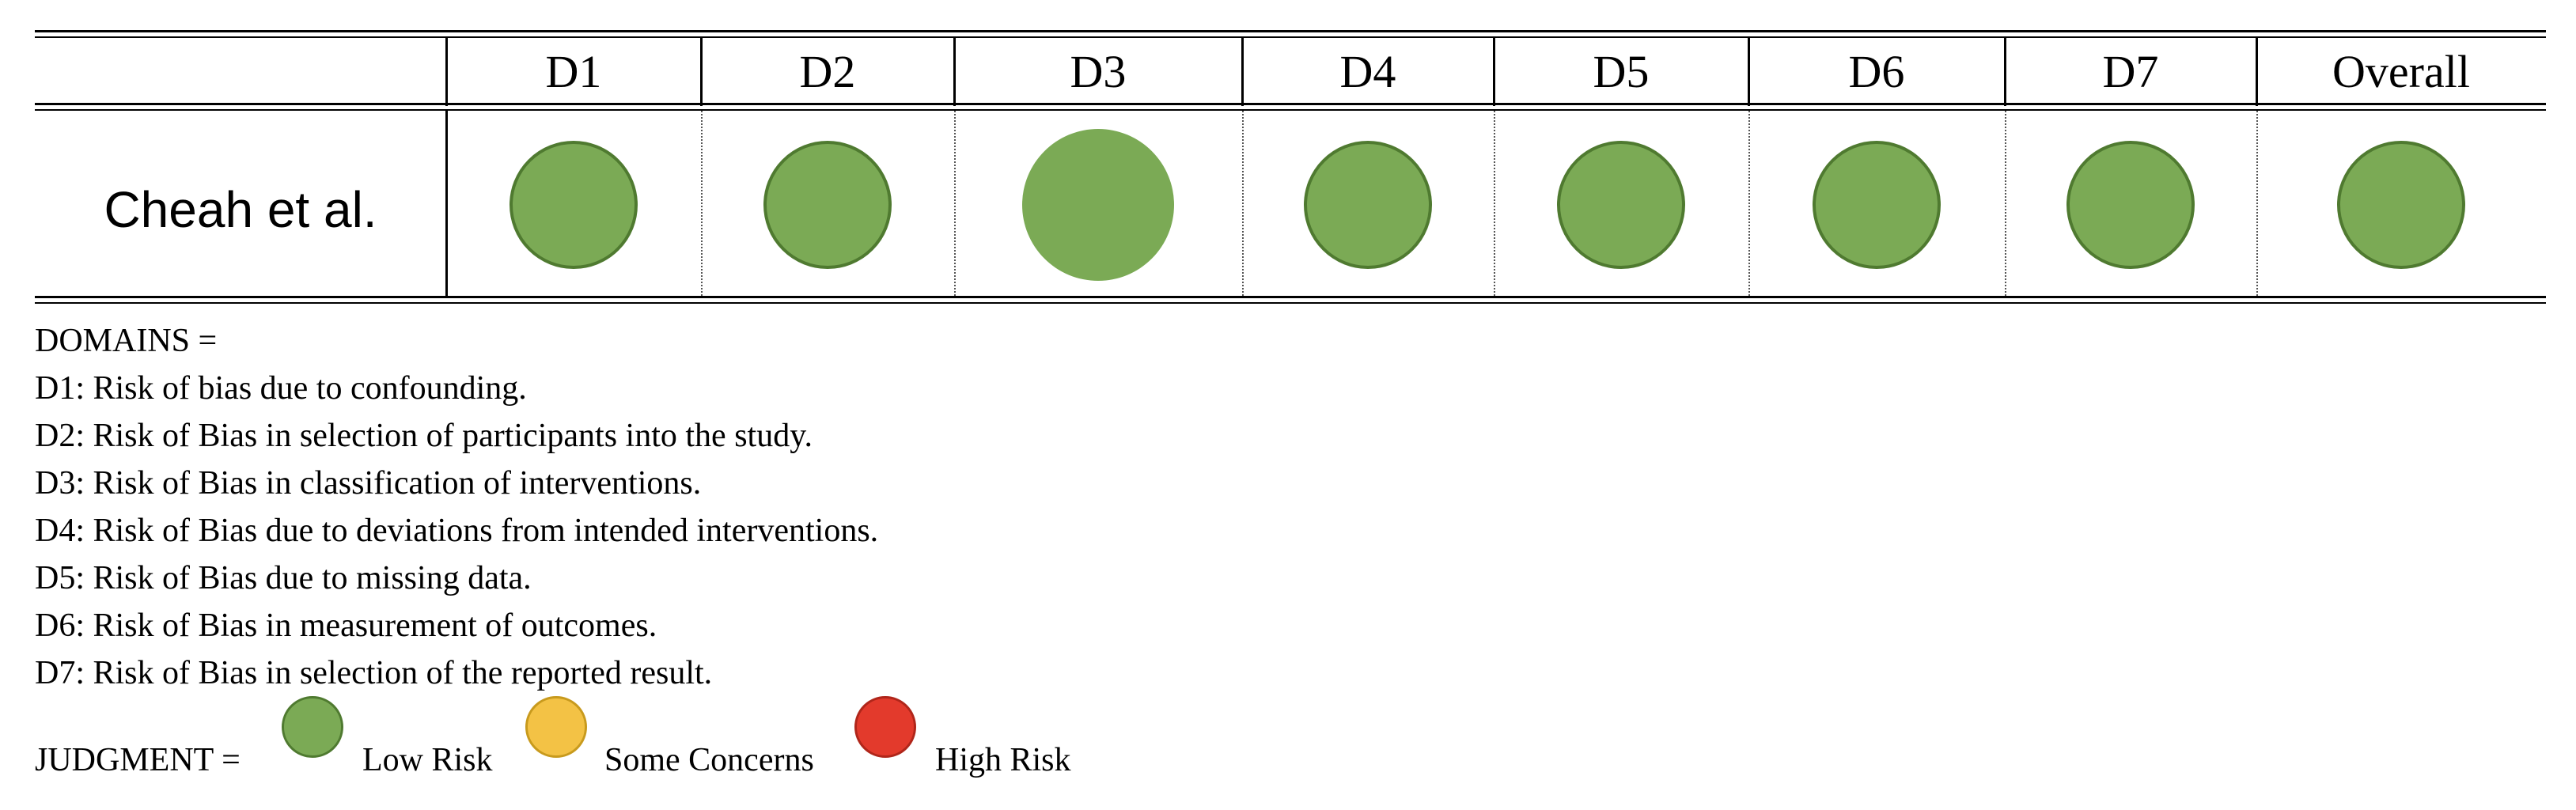 The image size is (2576, 810). Describe the element at coordinates (1290, 297) in the screenshot. I see `table-bottom-border` at that location.